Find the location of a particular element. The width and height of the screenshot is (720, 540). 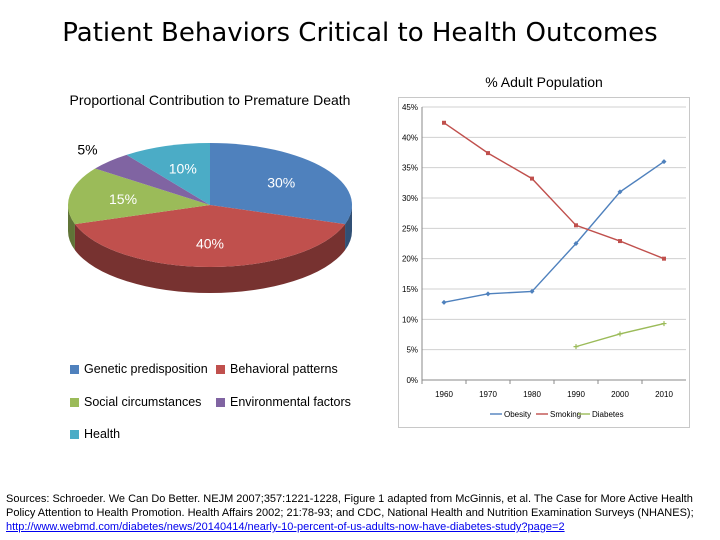

legend-item-environmental: Environmental factors is located at coordinates (283, 402).